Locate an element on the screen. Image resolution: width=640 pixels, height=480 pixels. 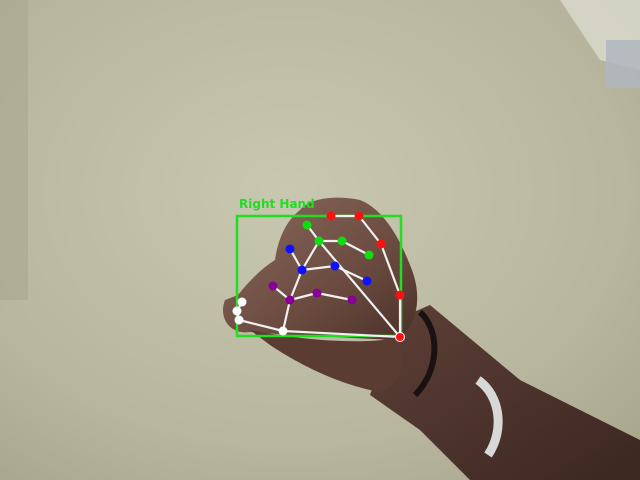
landmark-pinky-mcp is located at coordinates (283, 331).